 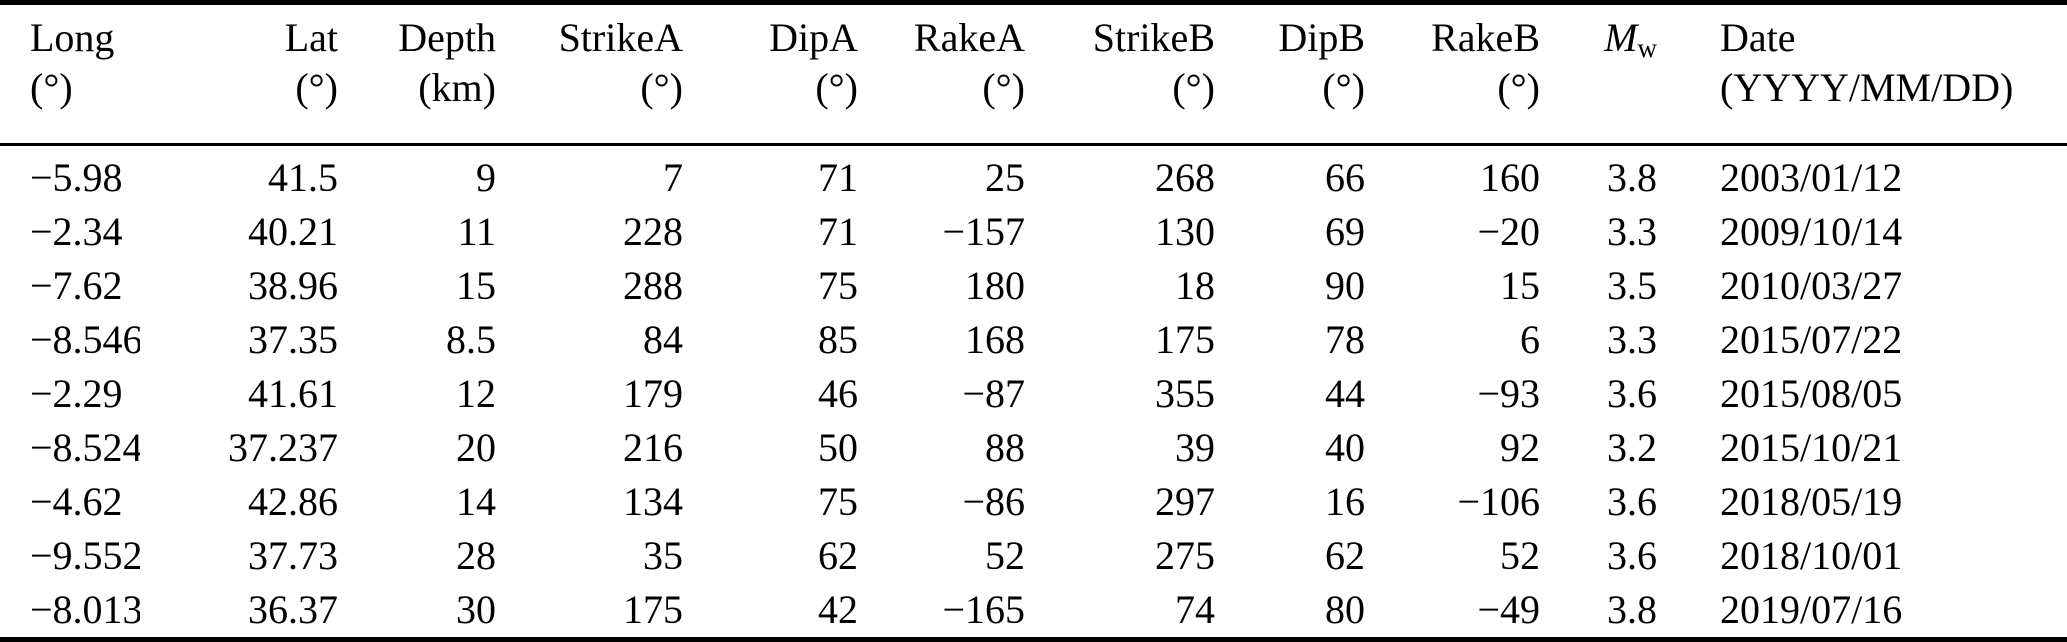 I want to click on cell-date: 2010/03/27, so click(x=1811, y=285).